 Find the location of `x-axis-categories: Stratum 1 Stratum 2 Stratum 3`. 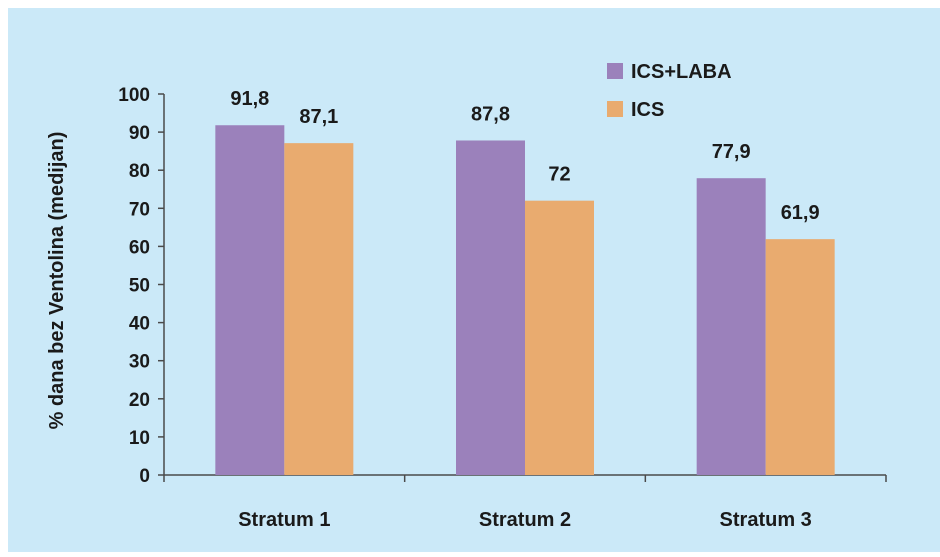

x-axis-categories: Stratum 1 Stratum 2 Stratum 3 is located at coordinates (525, 520).